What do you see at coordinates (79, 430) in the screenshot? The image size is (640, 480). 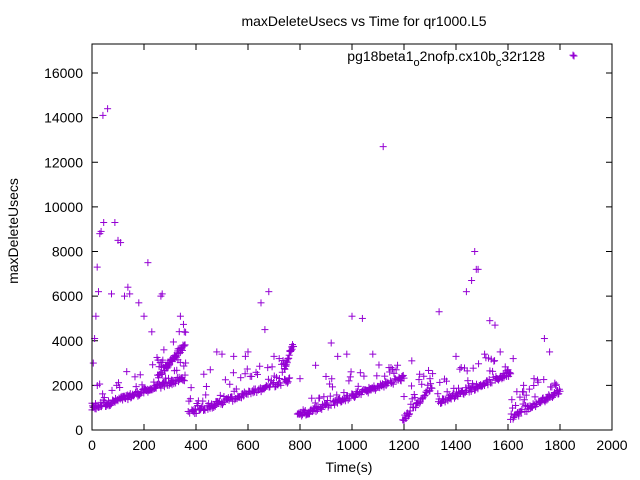 I see `y-tick-label: 0` at bounding box center [79, 430].